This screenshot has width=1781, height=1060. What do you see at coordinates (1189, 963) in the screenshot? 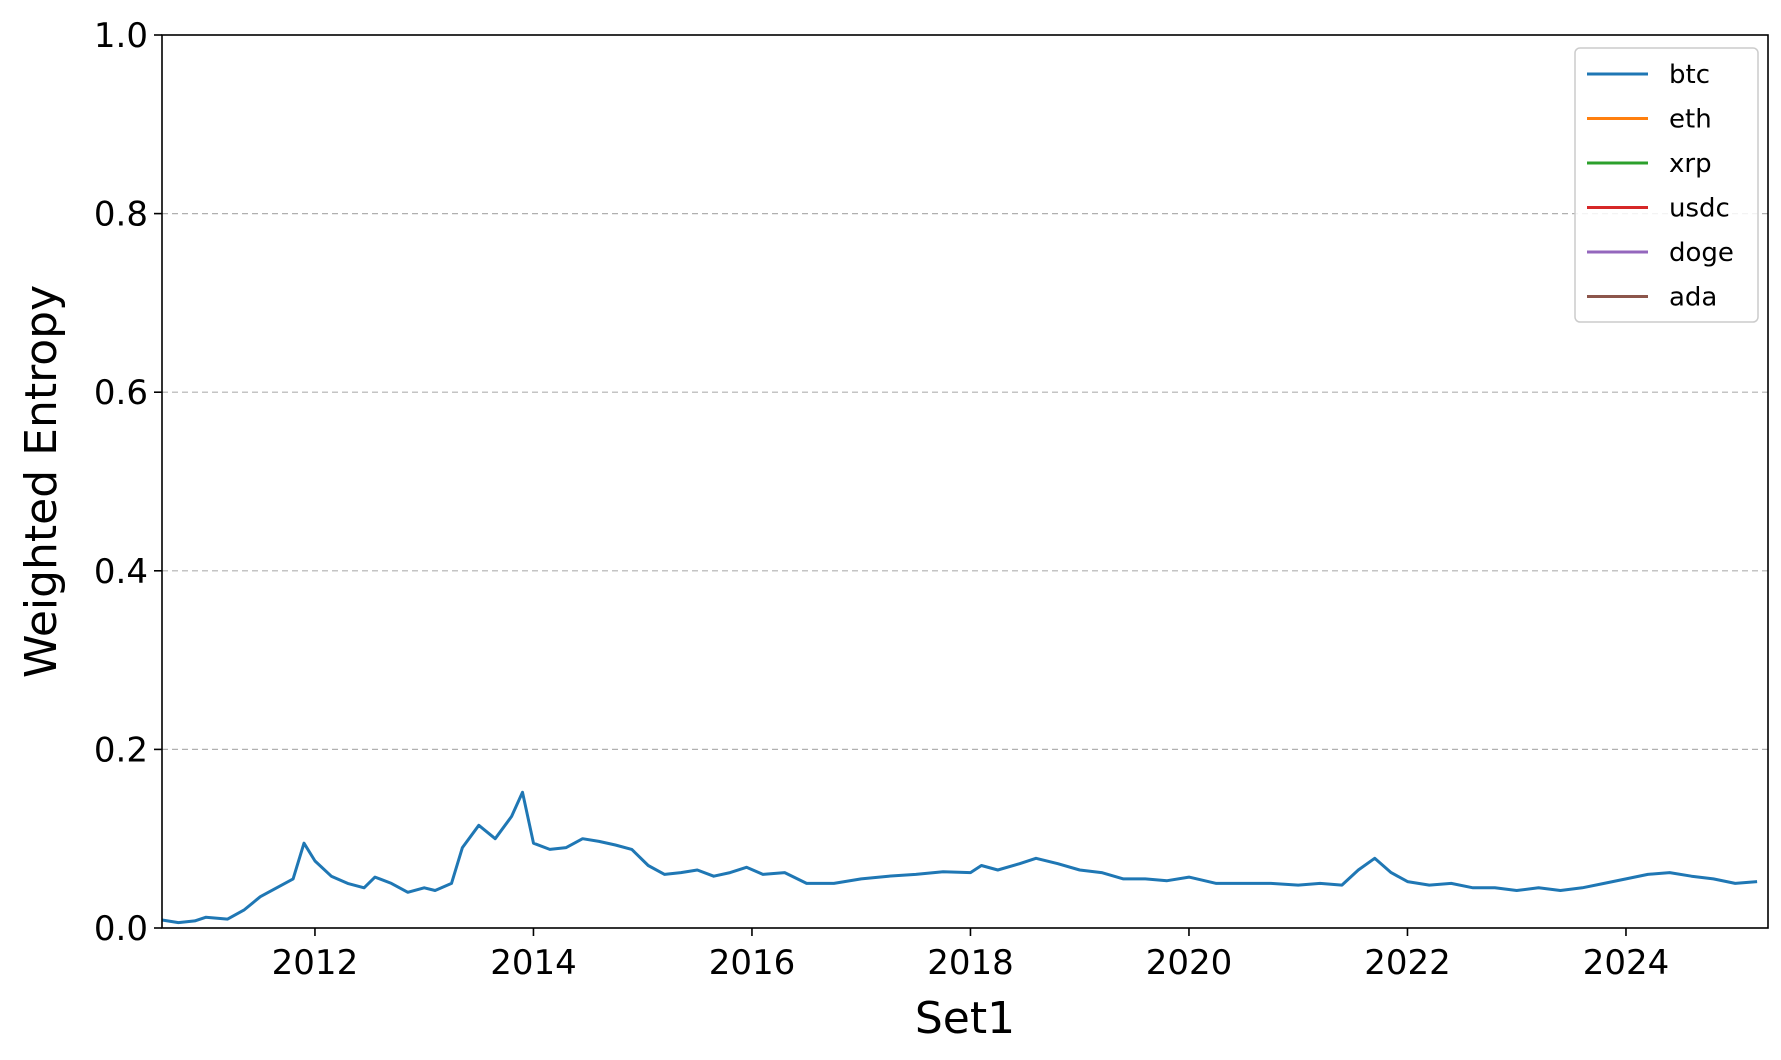
I see `x-tick-label: 2020` at bounding box center [1189, 963].